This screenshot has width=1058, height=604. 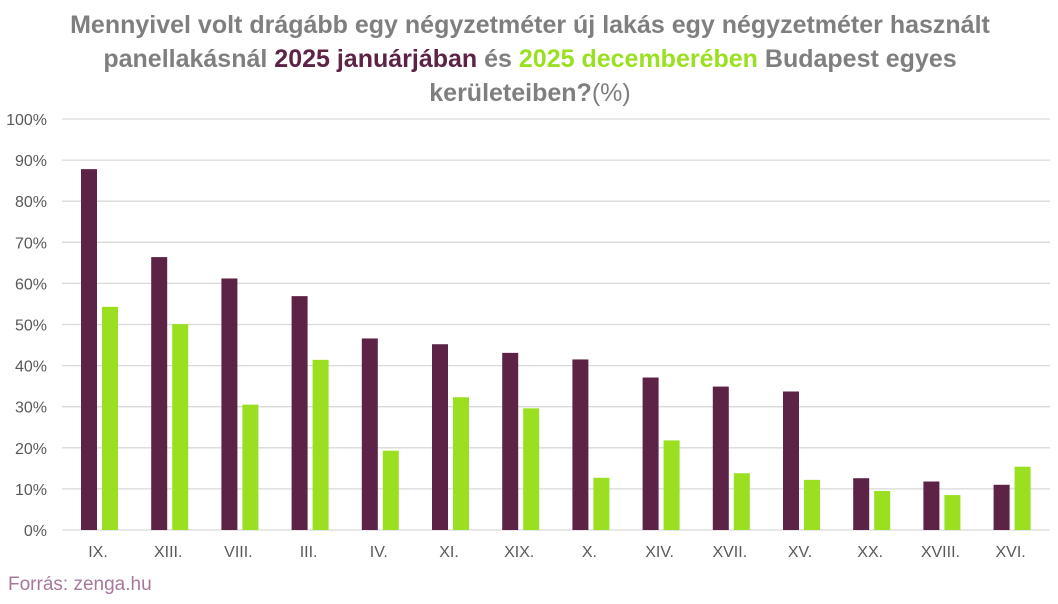 What do you see at coordinates (159, 393) in the screenshot?
I see `bar-series1-XIII` at bounding box center [159, 393].